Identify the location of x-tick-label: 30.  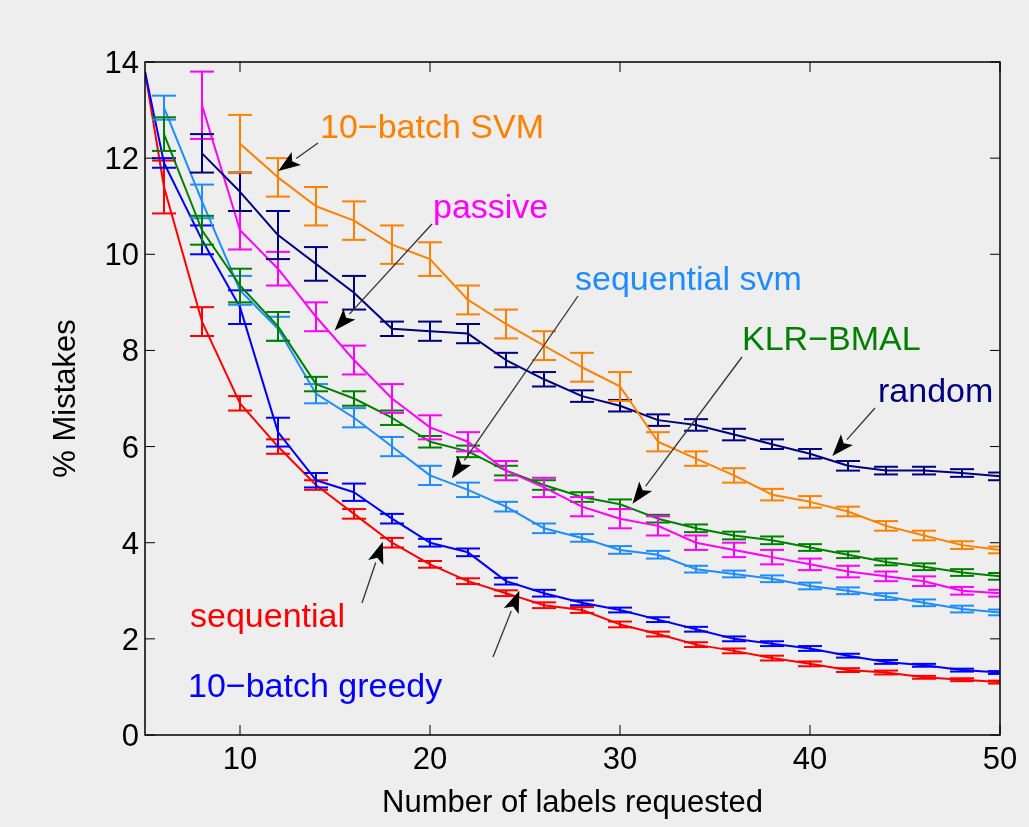
(620, 758).